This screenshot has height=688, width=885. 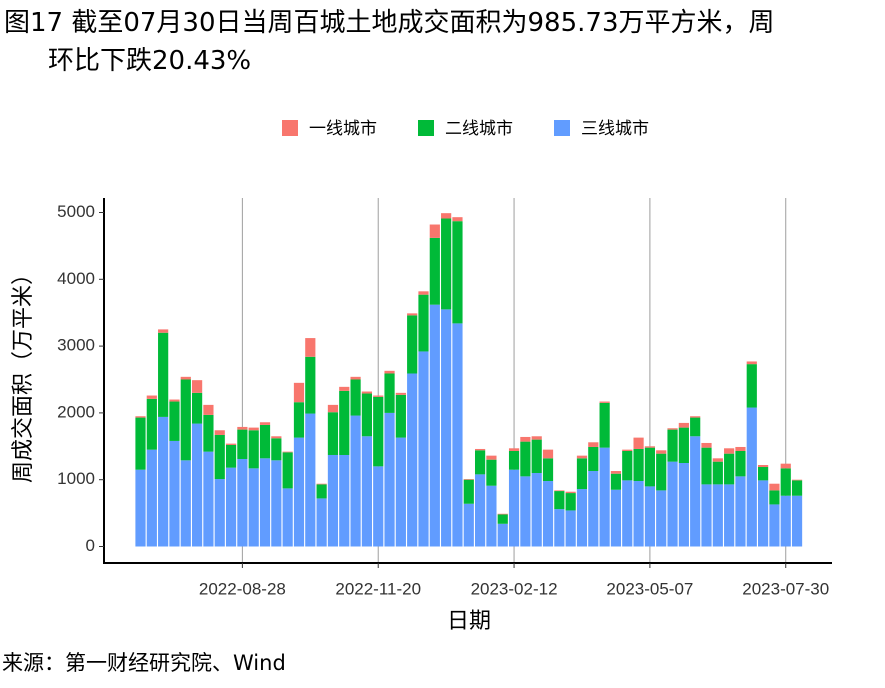 What do you see at coordinates (615, 129) in the screenshot?
I see `legend-label-2: 三线城市` at bounding box center [615, 129].